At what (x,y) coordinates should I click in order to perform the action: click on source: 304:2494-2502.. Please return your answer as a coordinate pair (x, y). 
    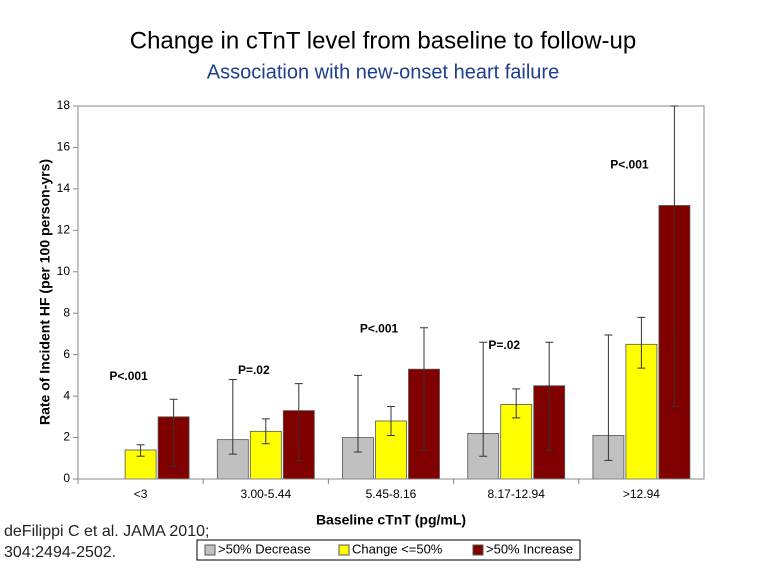
    Looking at the image, I should click on (60, 552).